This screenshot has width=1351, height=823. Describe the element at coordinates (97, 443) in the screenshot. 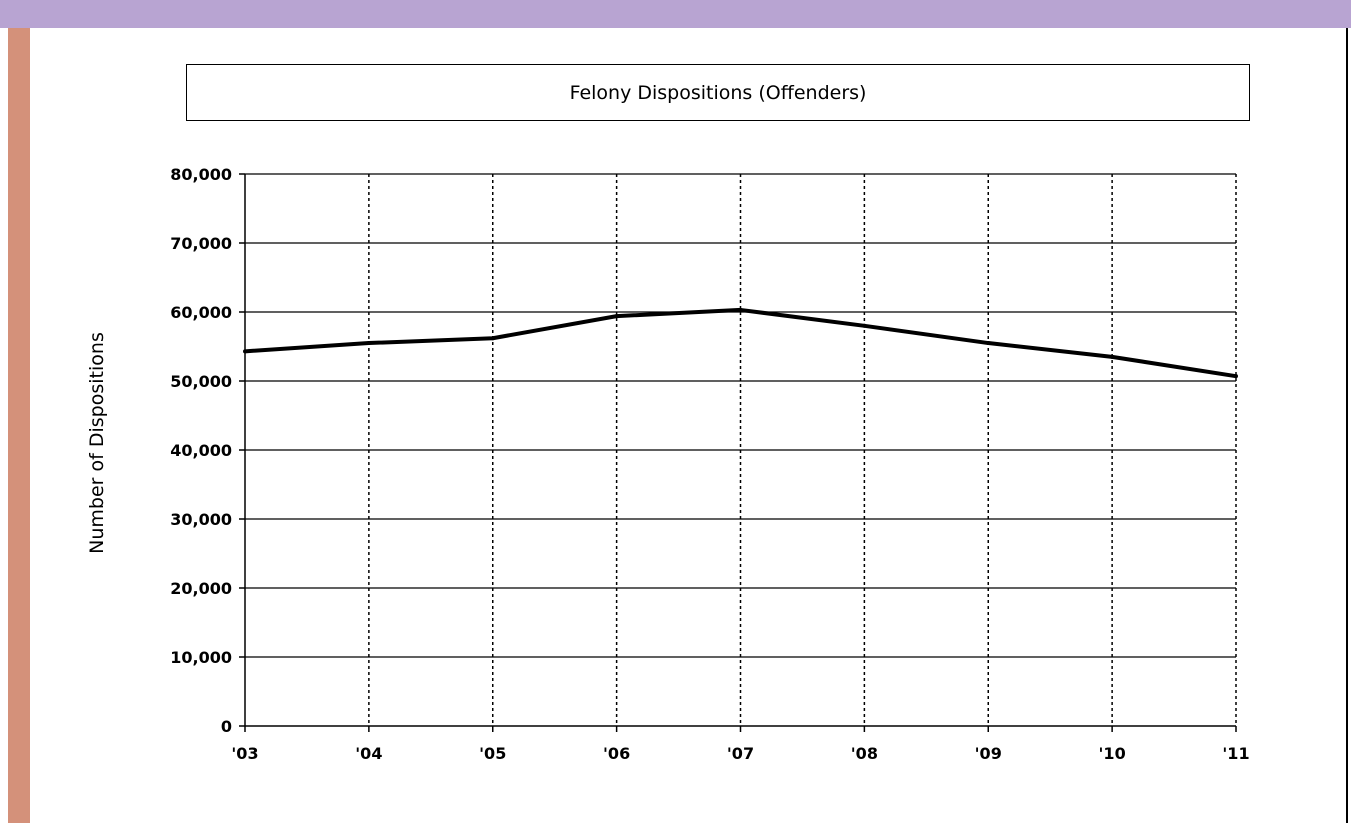

I see `y-axis-label: Number of Dispositions` at that location.